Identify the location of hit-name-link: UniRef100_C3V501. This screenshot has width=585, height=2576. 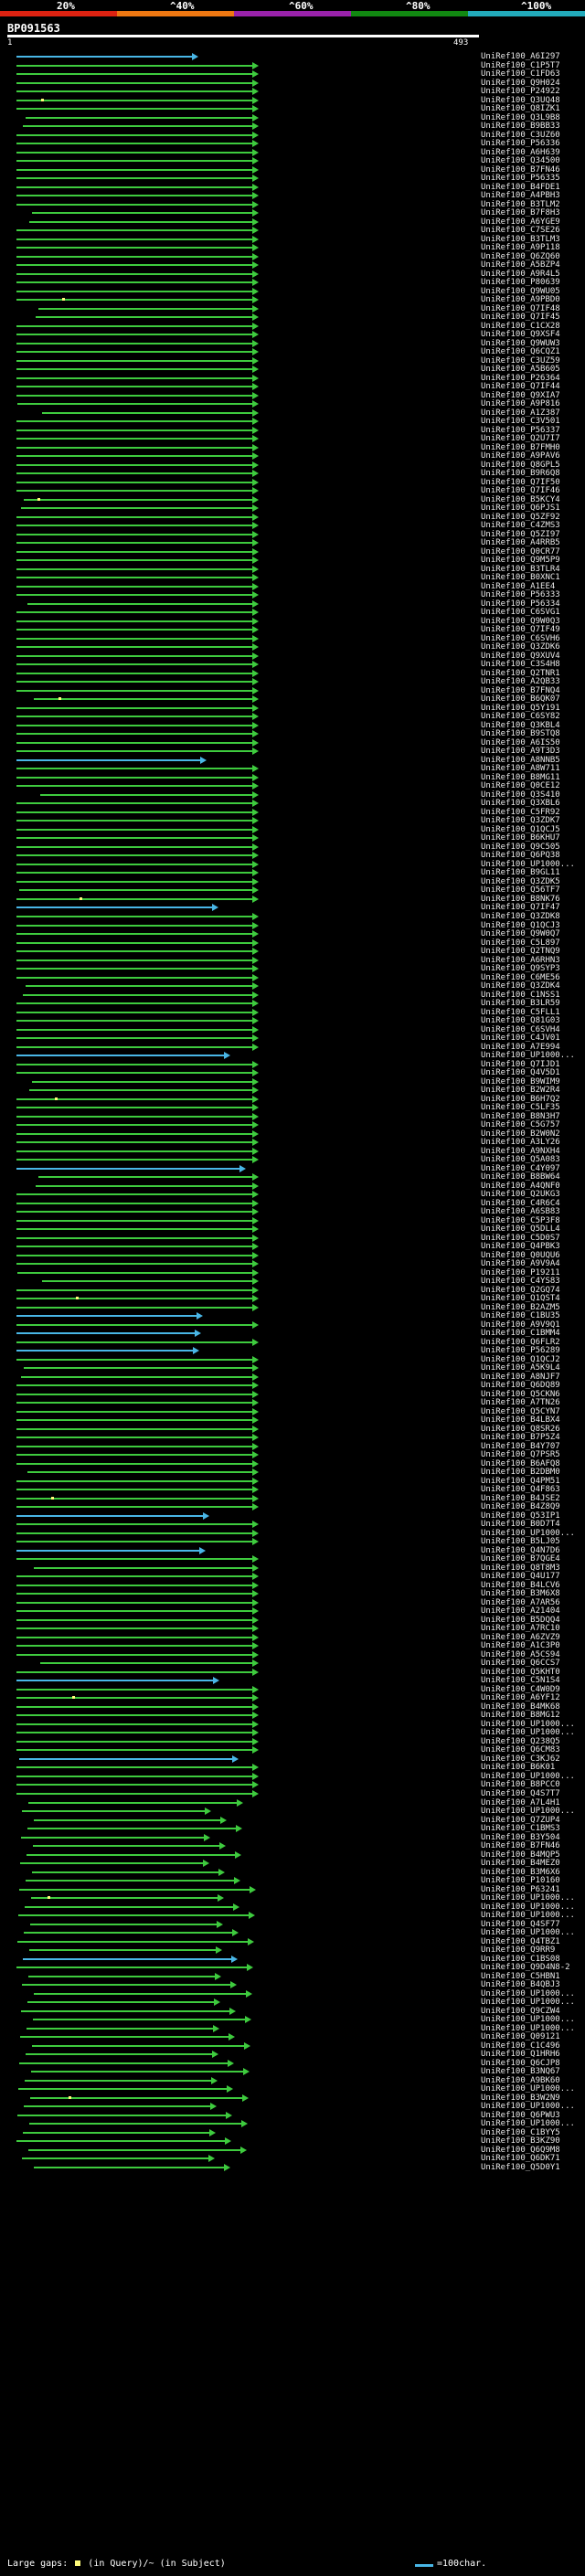
(520, 422).